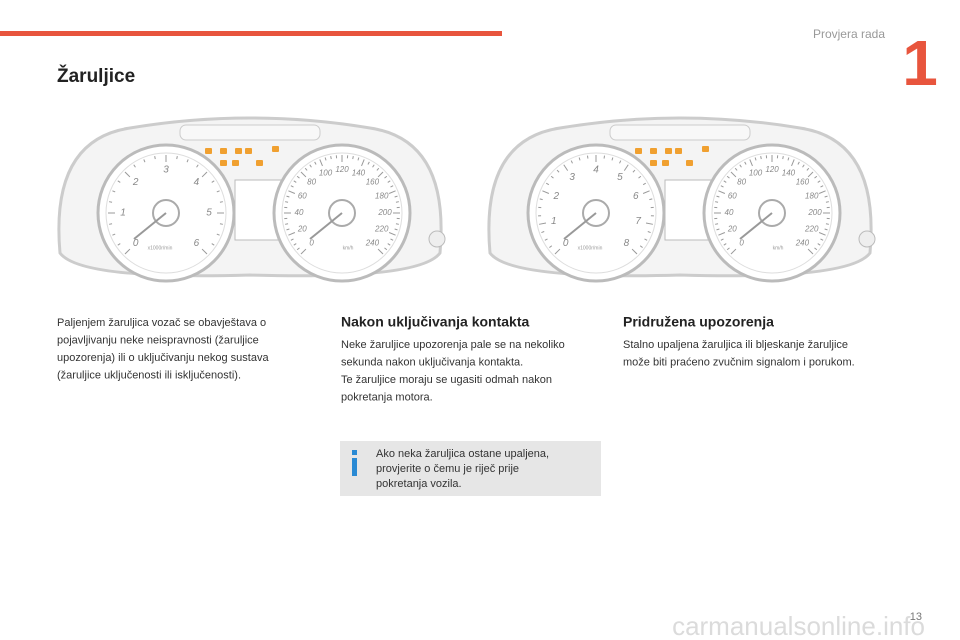  I want to click on page-title: Žaruljice, so click(96, 76).